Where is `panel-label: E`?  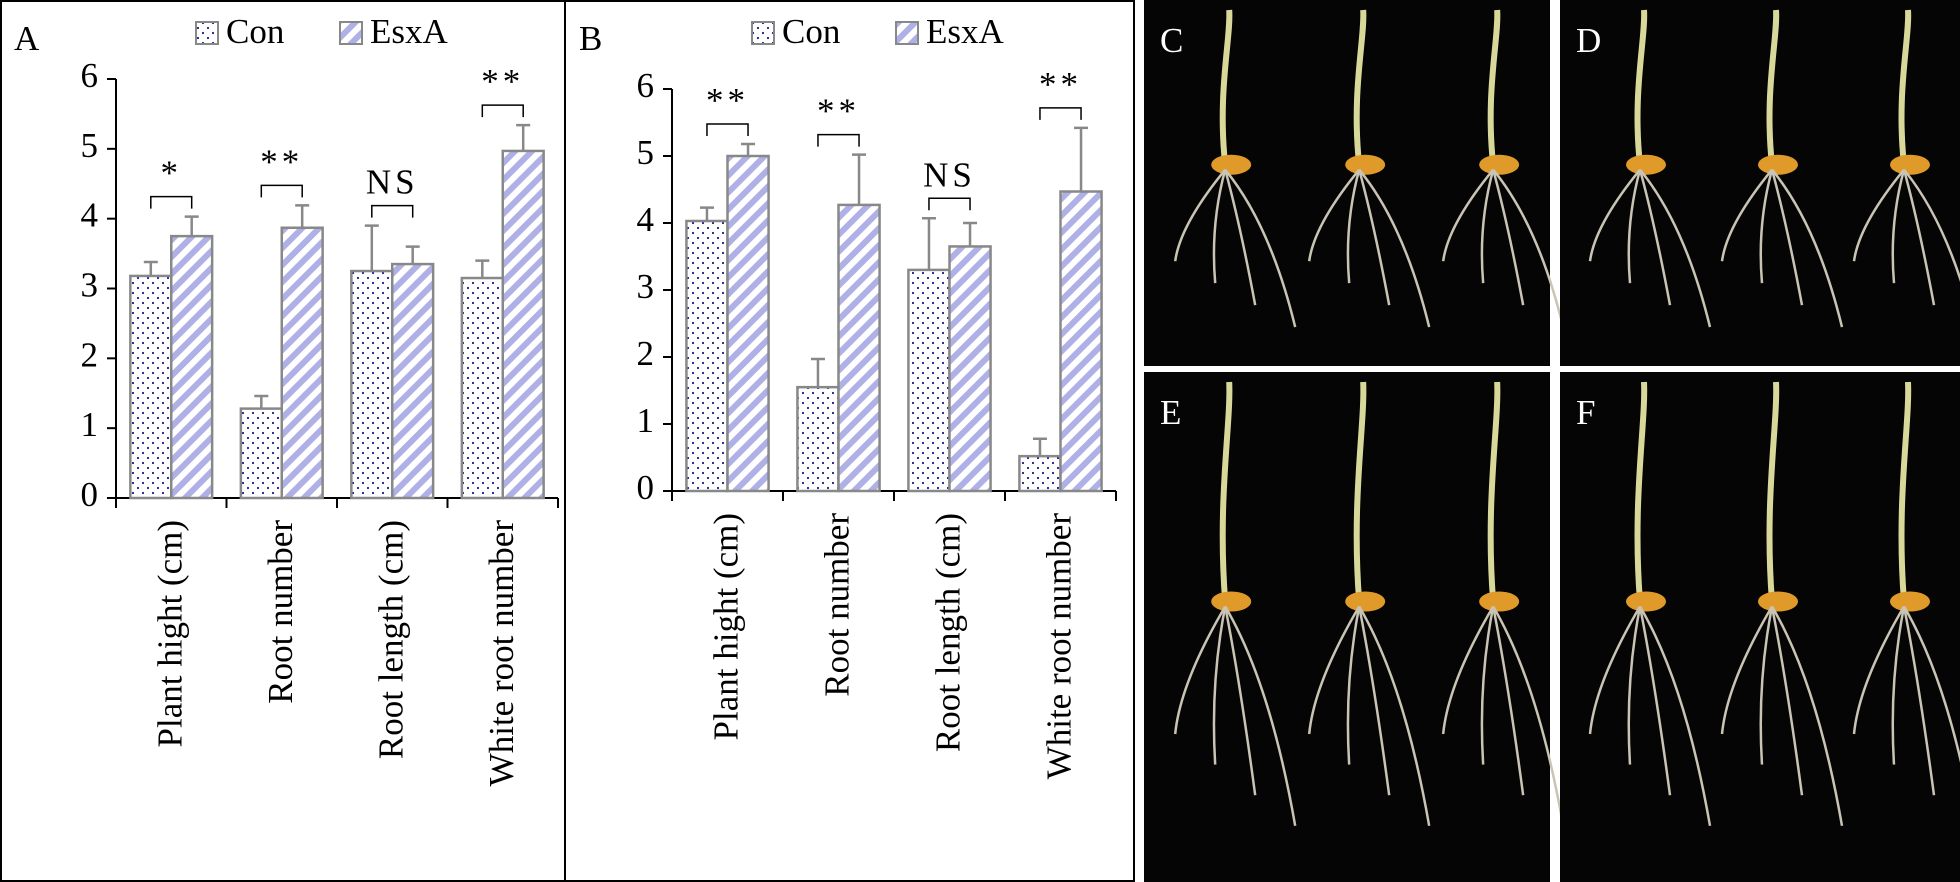 panel-label: E is located at coordinates (1170, 412).